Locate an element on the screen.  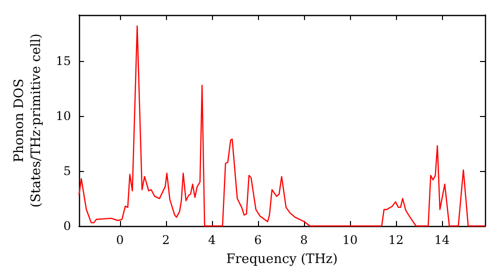
y-tick-label: 15 is located at coordinates (63, 61).